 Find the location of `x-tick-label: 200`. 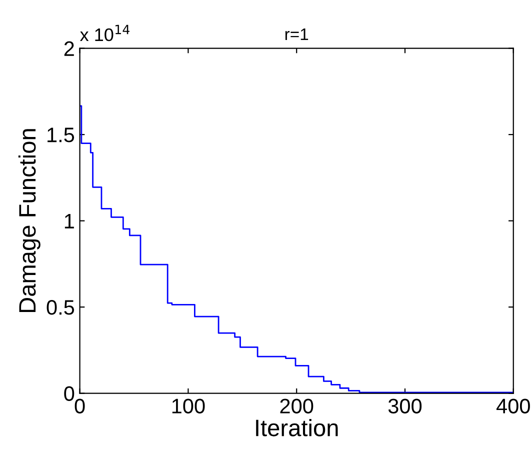

x-tick-label: 200 is located at coordinates (297, 406).